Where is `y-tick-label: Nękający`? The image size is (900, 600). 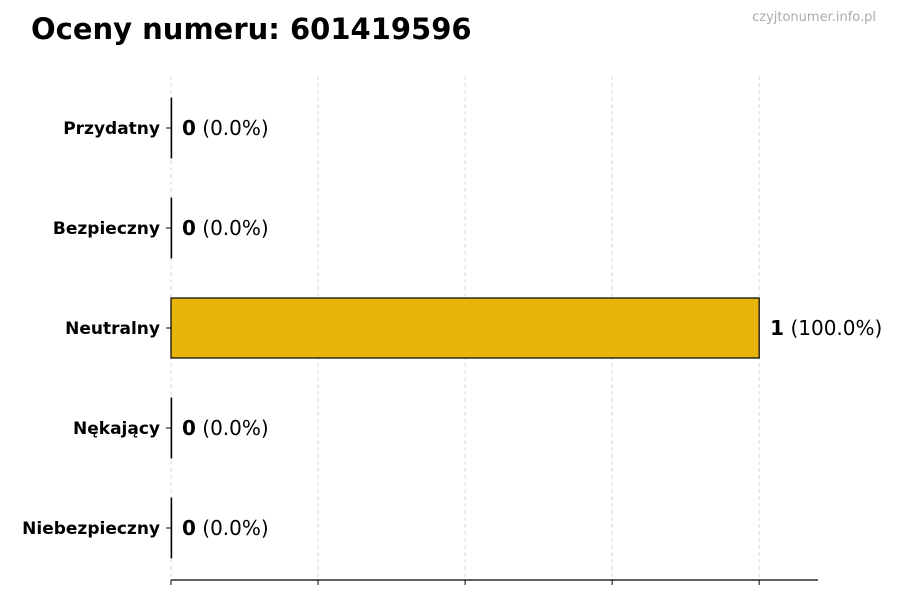 y-tick-label: Nękający is located at coordinates (116, 429).